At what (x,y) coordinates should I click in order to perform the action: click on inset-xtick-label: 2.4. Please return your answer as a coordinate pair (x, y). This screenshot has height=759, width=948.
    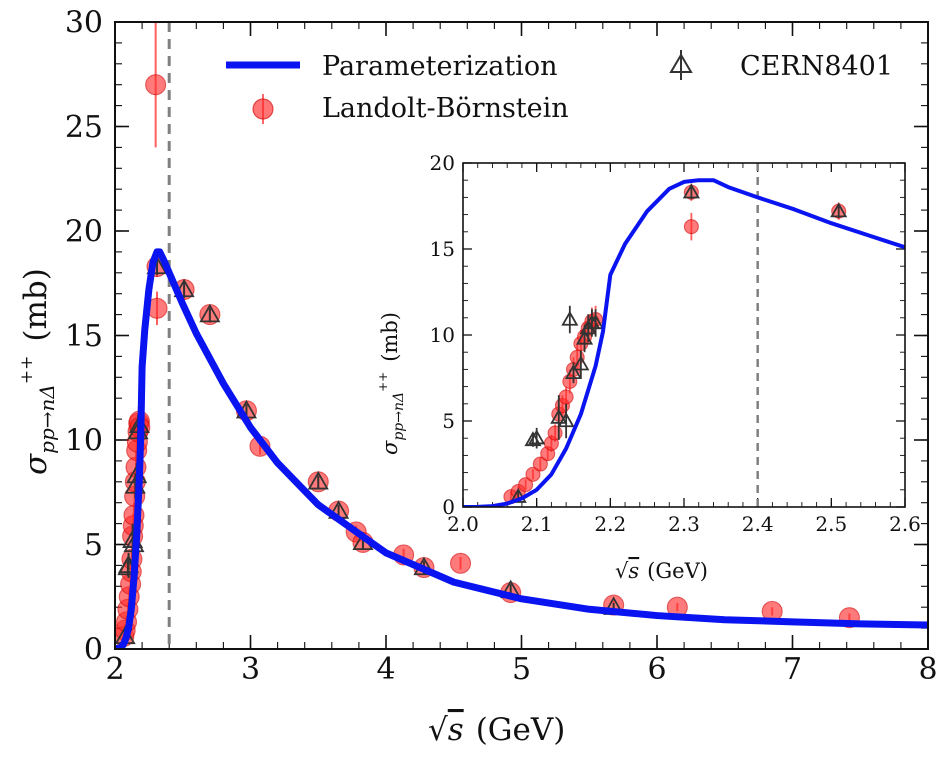
    Looking at the image, I should click on (758, 524).